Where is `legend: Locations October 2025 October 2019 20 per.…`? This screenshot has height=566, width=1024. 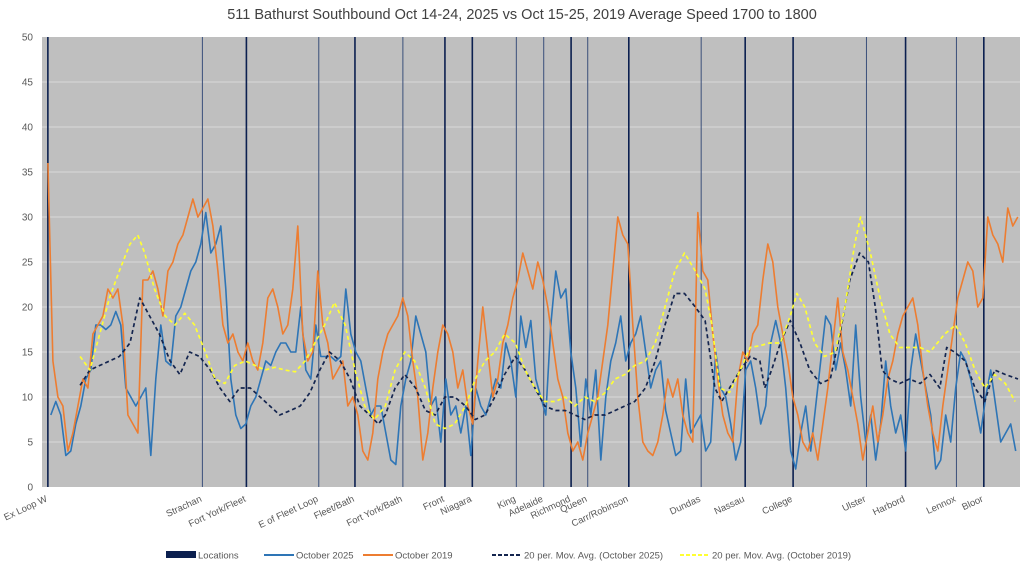
legend: Locations October 2025 October 2019 20 per.… is located at coordinates (508, 556).